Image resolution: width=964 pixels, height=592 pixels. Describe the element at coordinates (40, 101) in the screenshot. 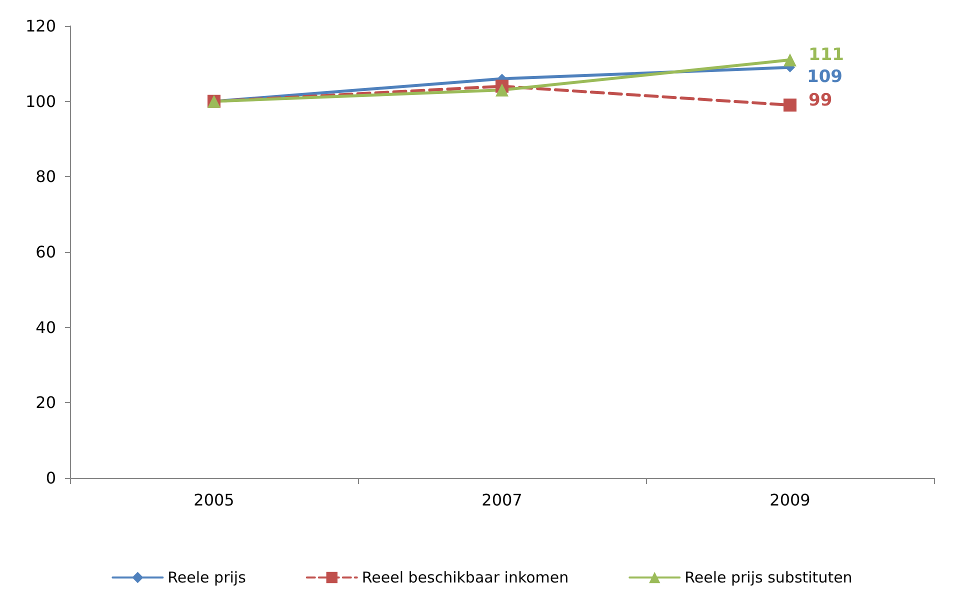

I see `y-tick-label: 100` at that location.